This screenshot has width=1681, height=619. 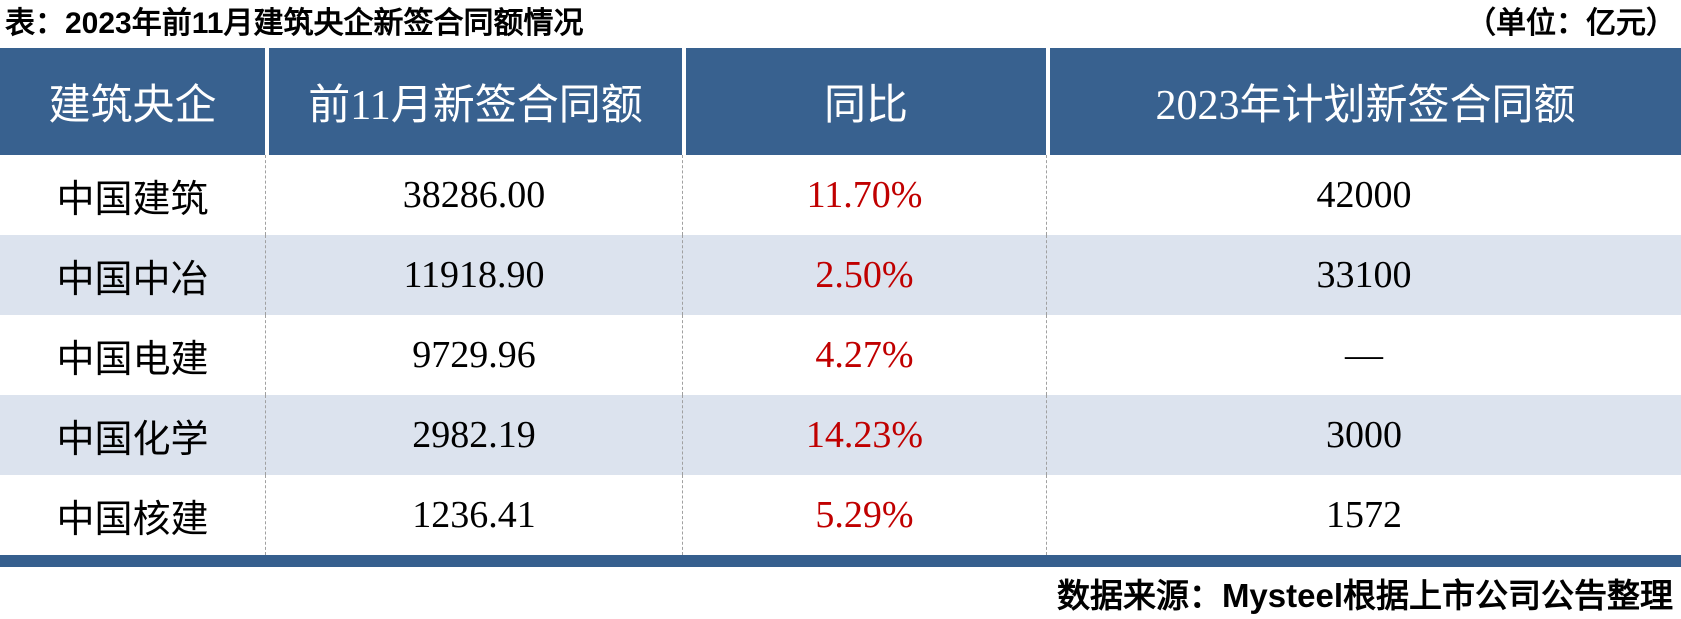 I want to click on cell-plan: 33100, so click(x=1363, y=275).